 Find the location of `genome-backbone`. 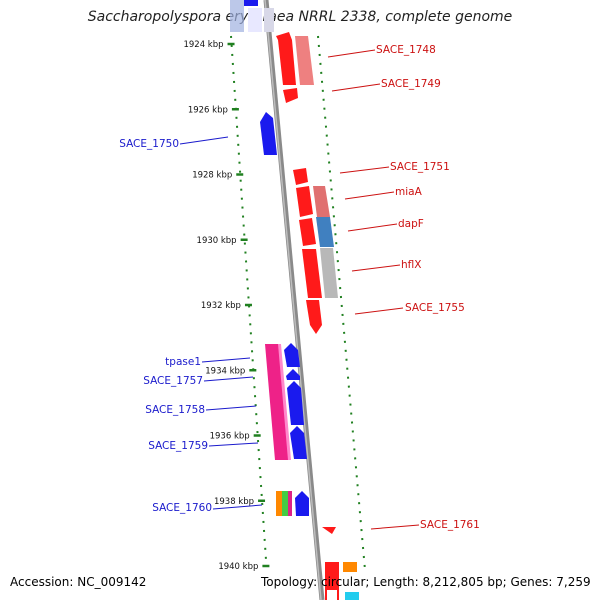

genome-backbone is located at coordinates (294, 300).